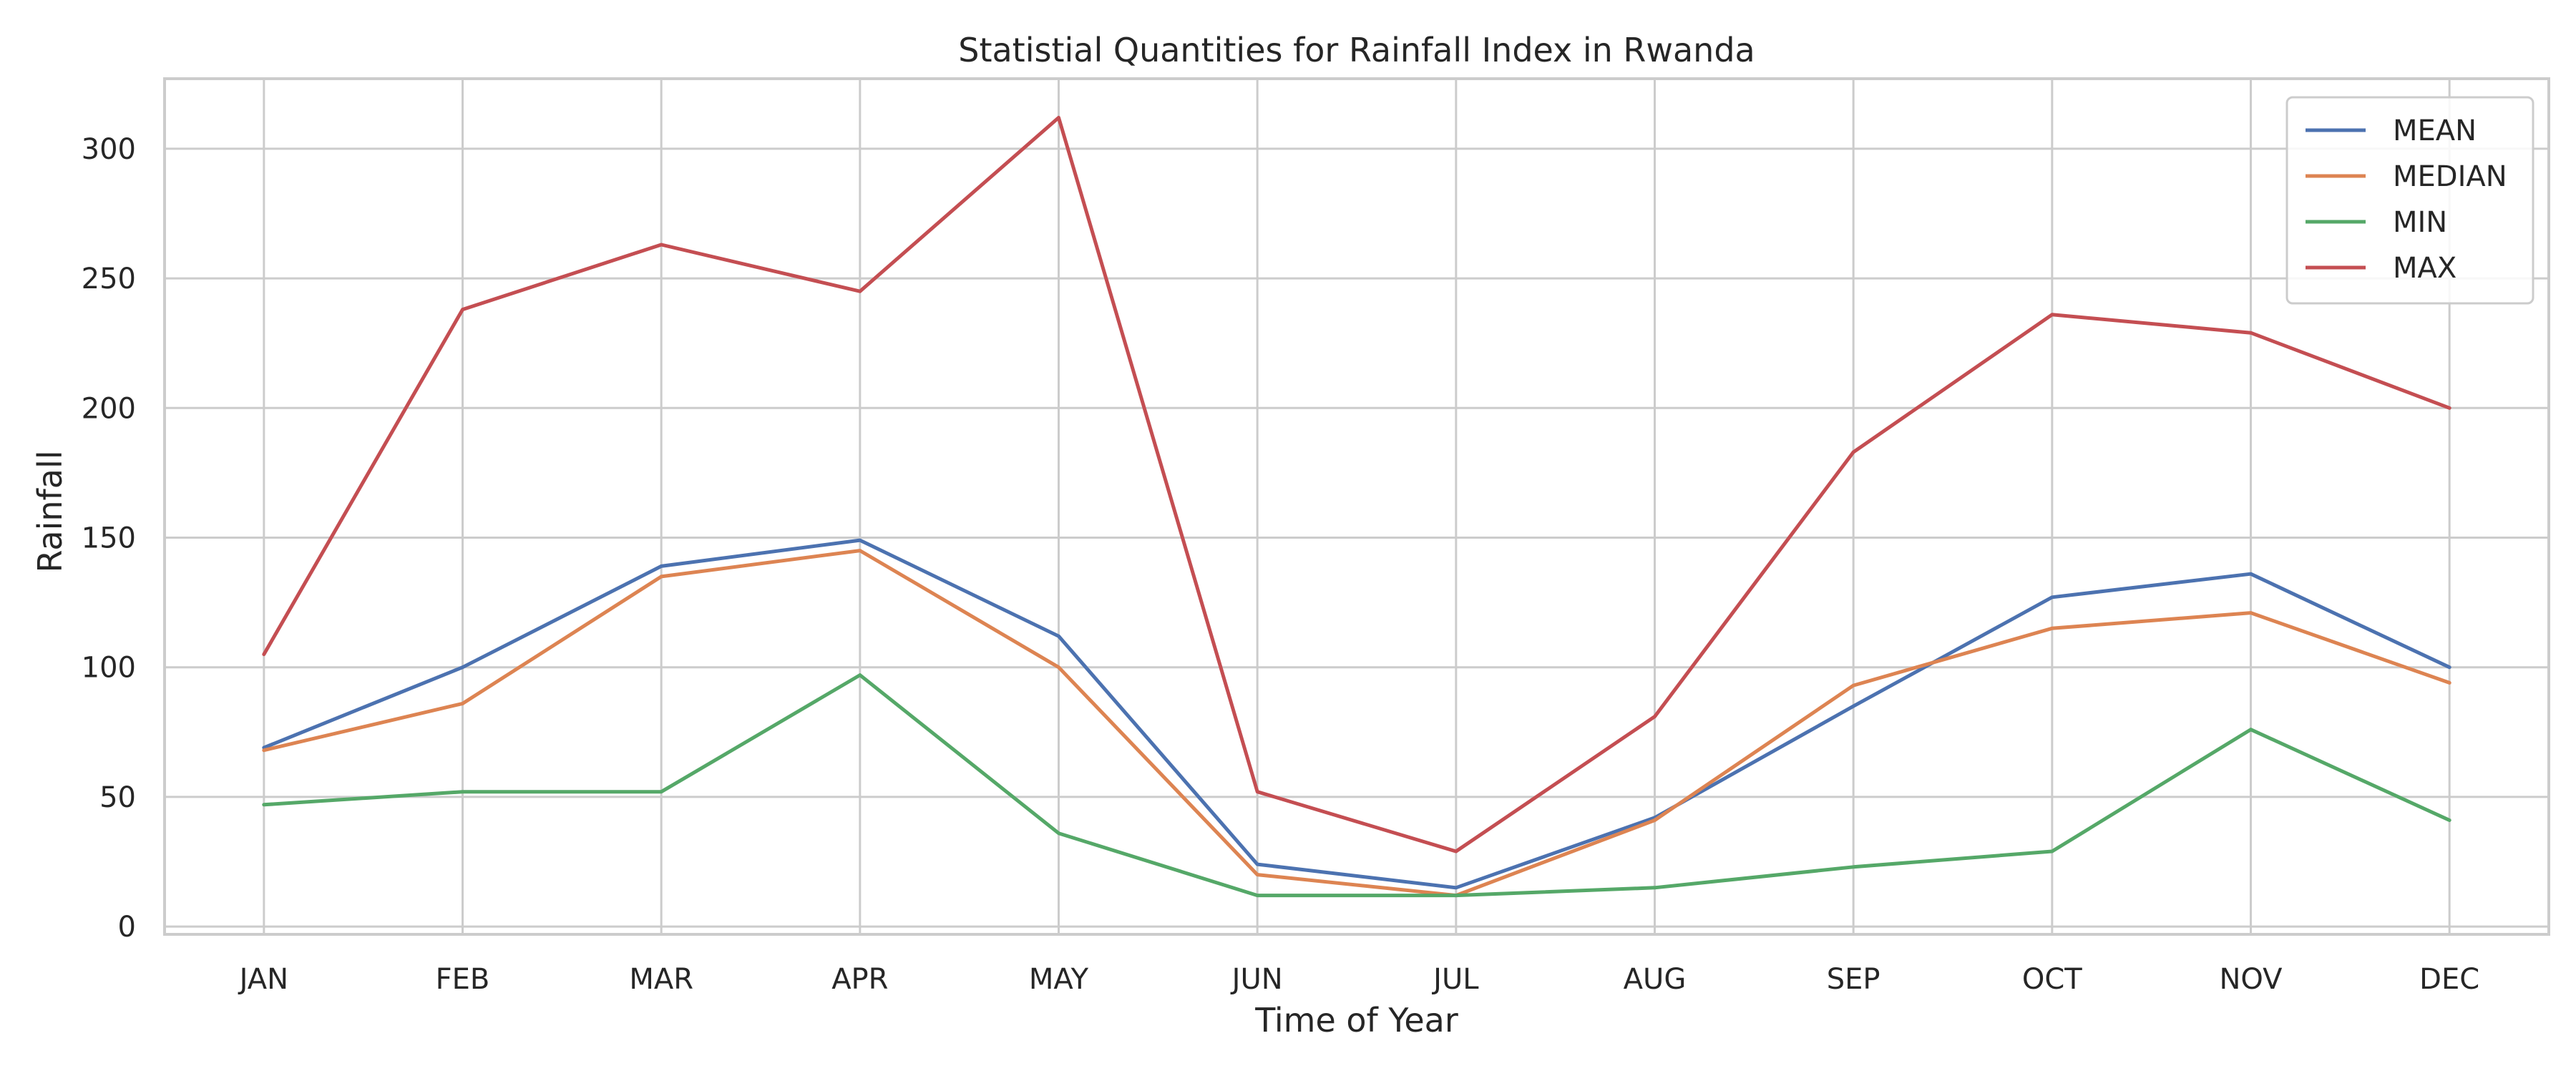  Describe the element at coordinates (1256, 980) in the screenshot. I see `x-tick-label: JUN` at that location.